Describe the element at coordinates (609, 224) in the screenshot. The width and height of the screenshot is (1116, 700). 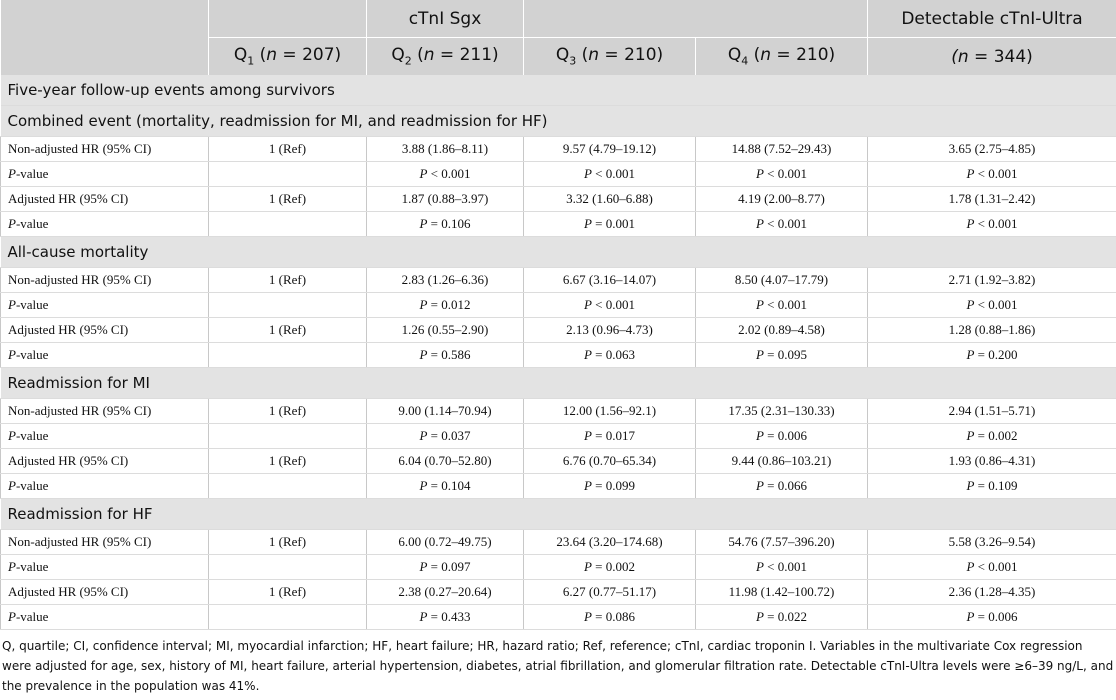
I see `value-cell: P = 0.001` at that location.